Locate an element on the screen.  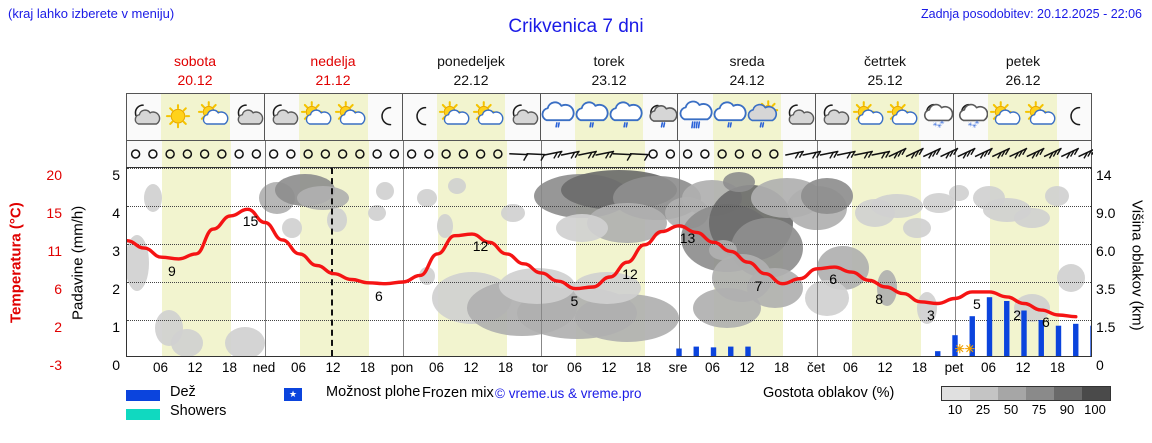
axis-tick: 6.0 is located at coordinates (1106, 251).